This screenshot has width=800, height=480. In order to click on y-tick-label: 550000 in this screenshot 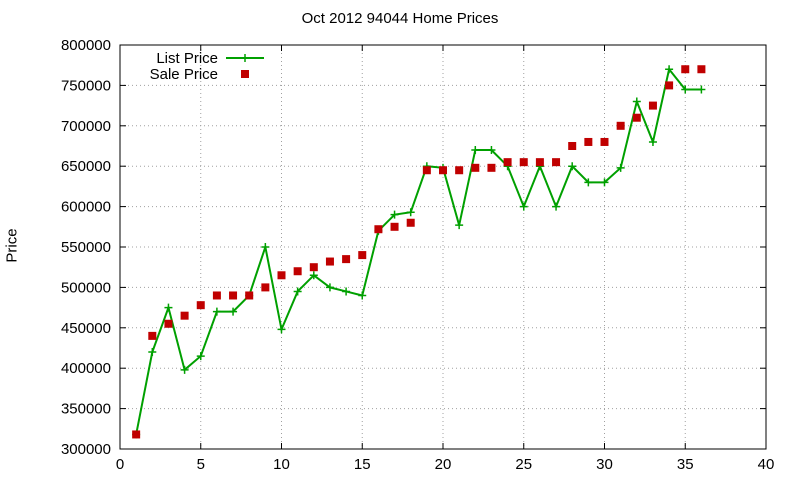, I will do `click(86, 247)`.